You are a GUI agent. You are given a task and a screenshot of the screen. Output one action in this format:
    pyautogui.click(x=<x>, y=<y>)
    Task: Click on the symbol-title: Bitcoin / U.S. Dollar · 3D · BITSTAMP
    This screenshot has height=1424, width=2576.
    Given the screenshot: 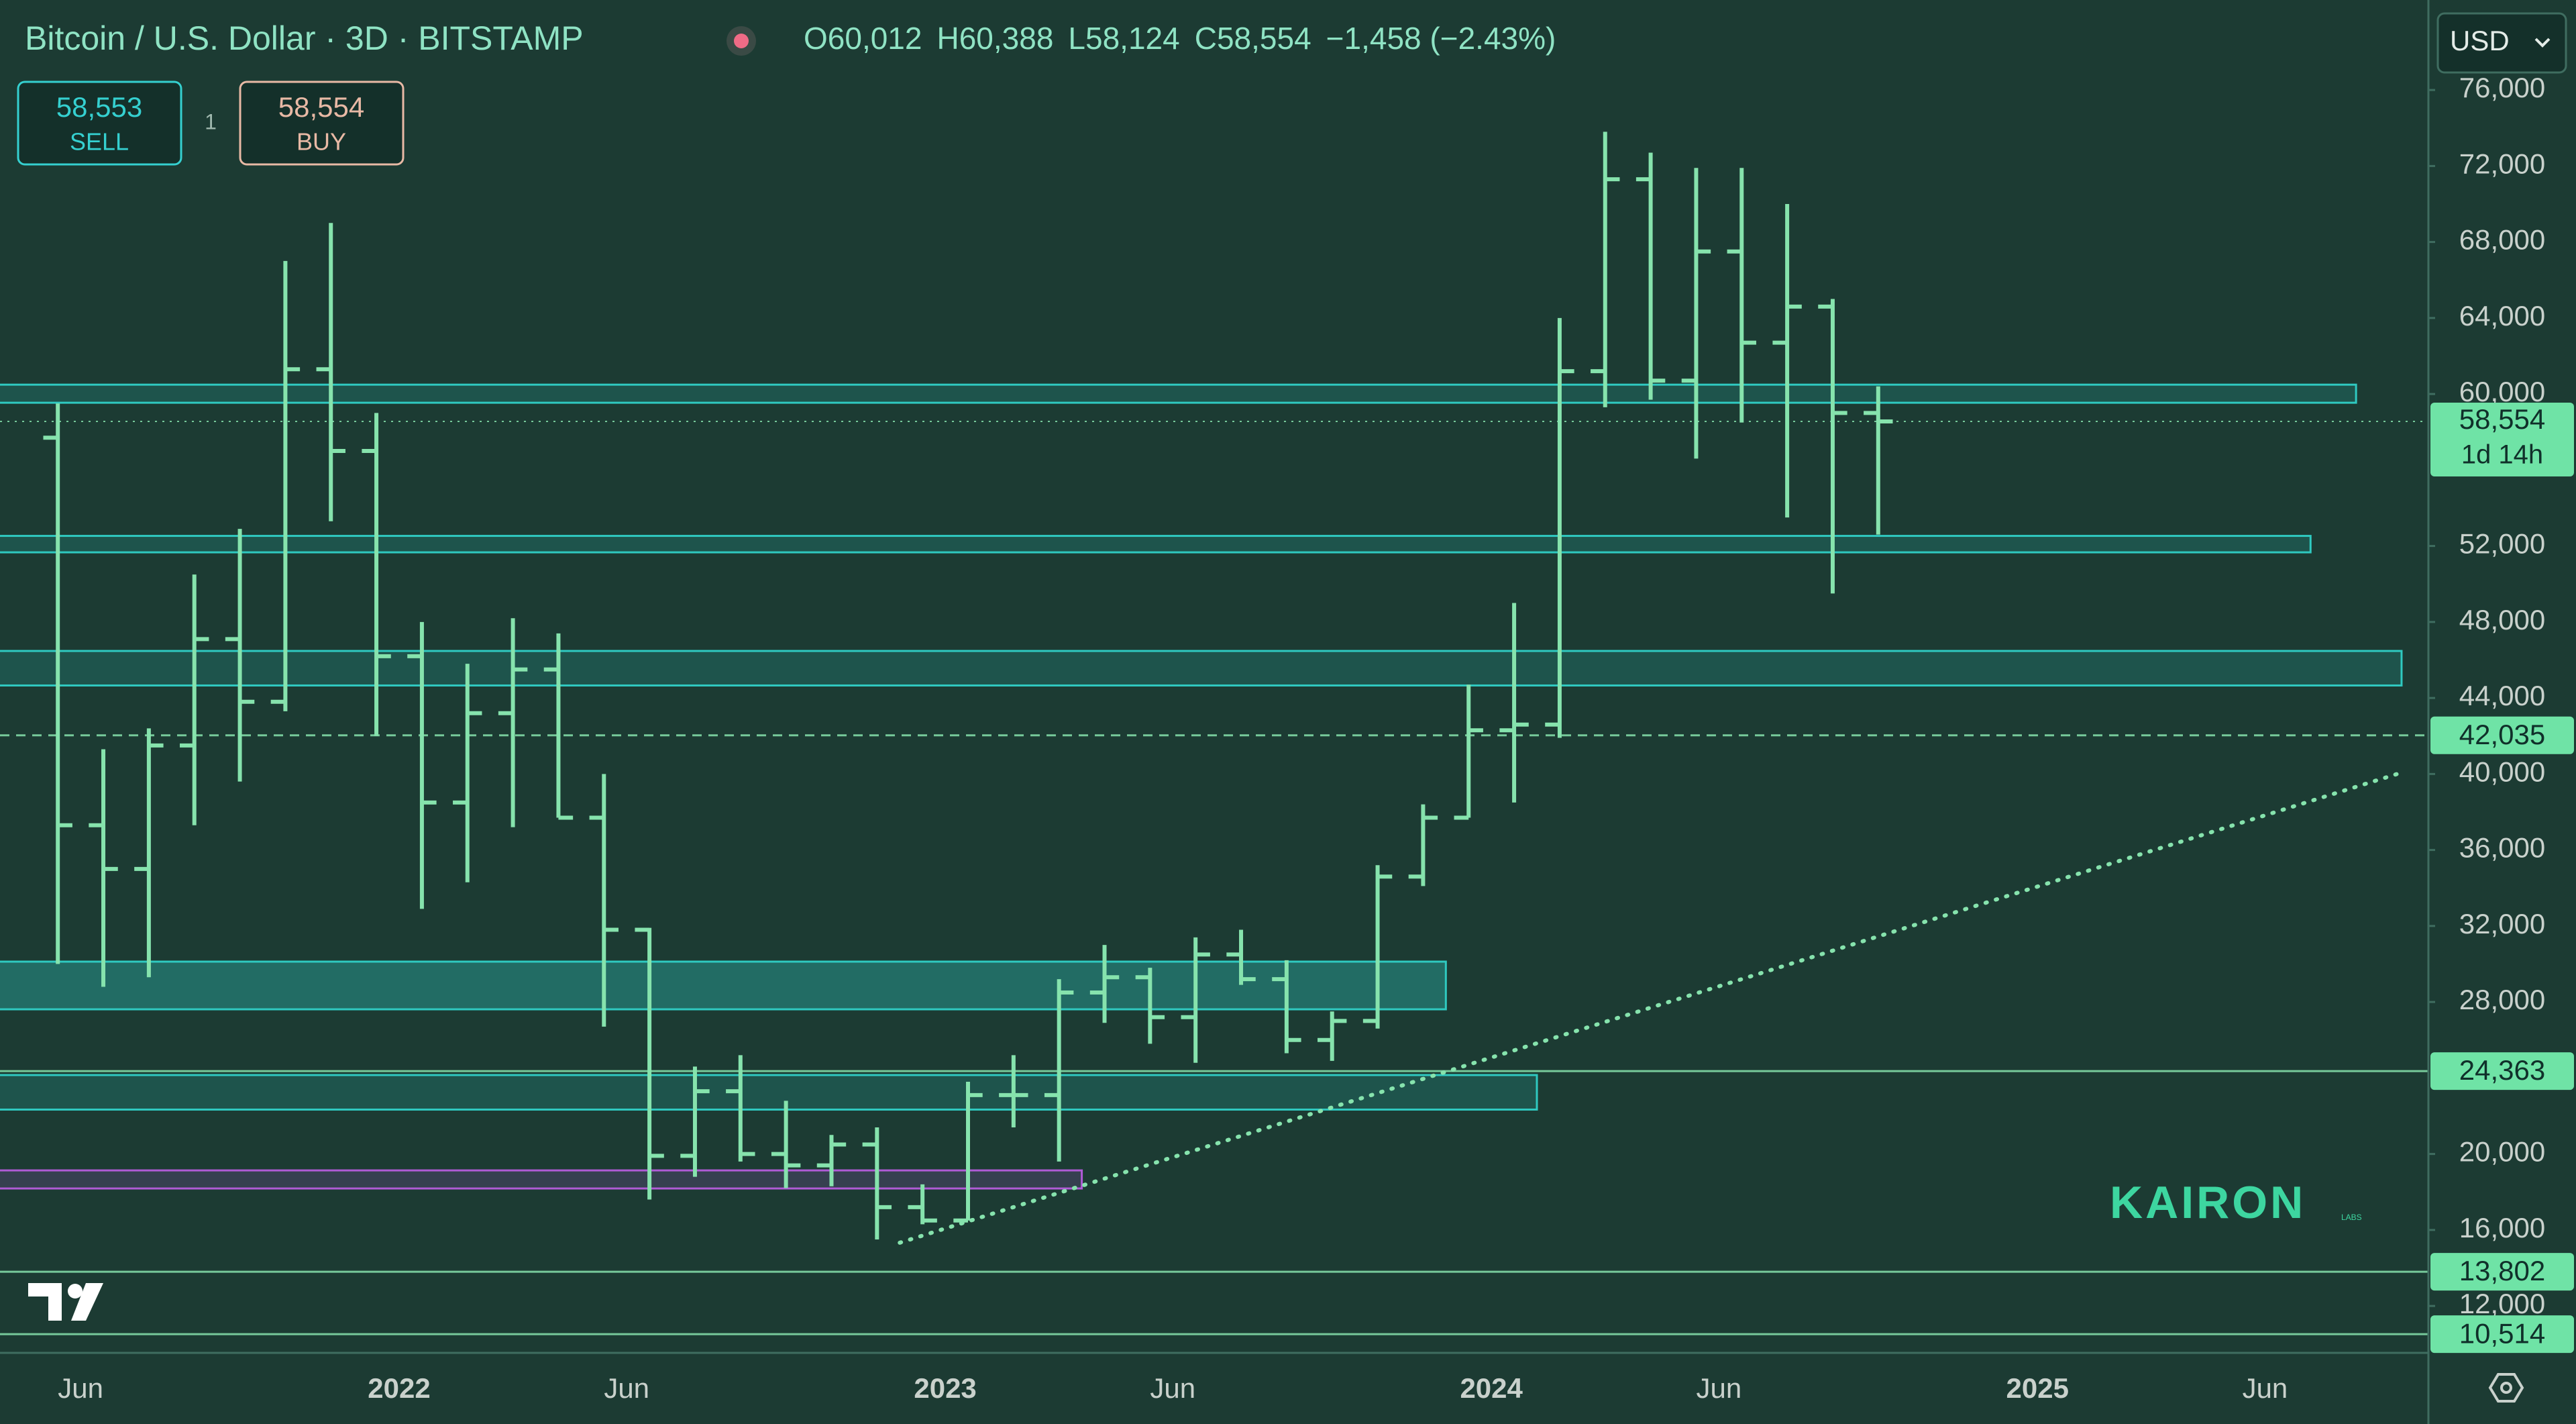 What is the action you would take?
    pyautogui.click(x=304, y=38)
    